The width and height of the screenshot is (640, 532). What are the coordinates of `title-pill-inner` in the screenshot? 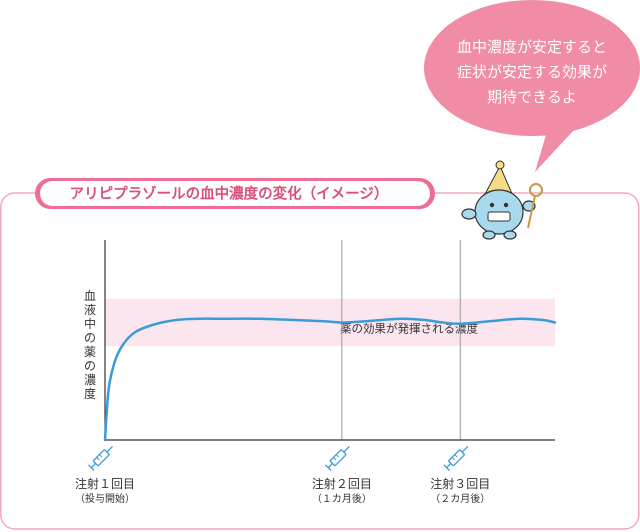 It's located at (235, 193).